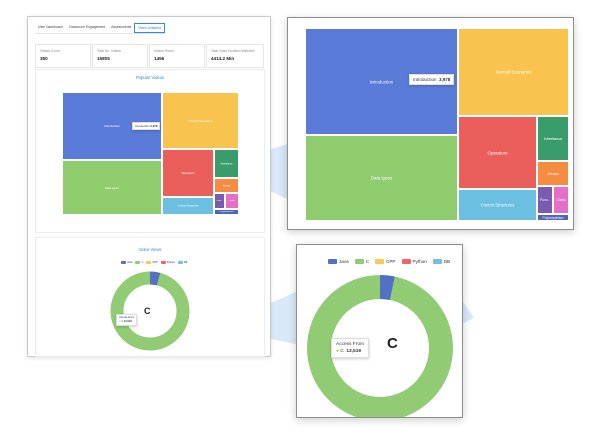 The width and height of the screenshot is (600, 442). I want to click on donut-small, so click(150, 311).